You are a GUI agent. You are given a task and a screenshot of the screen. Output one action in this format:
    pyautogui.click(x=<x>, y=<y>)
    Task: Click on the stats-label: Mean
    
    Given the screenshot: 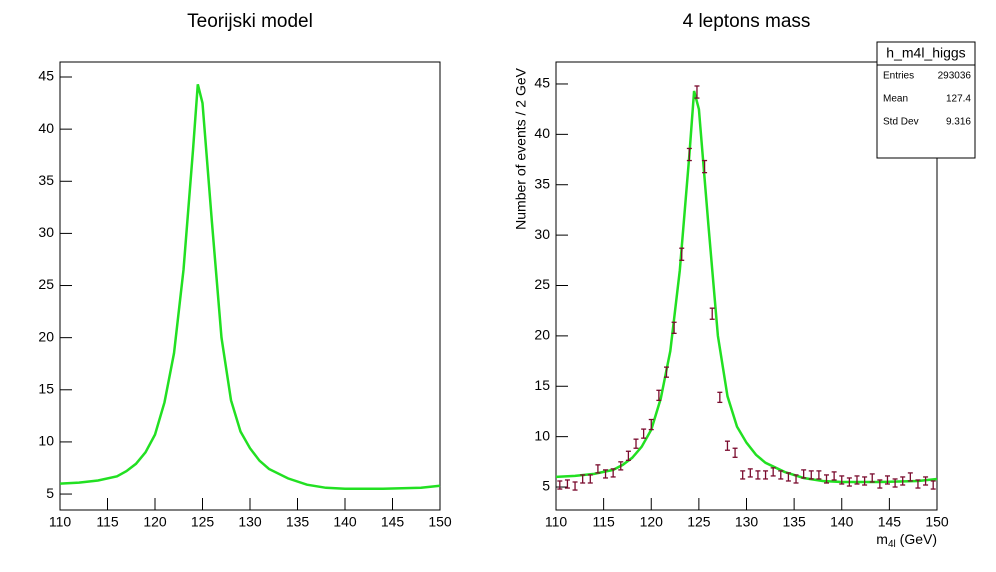 What is the action you would take?
    pyautogui.click(x=895, y=99)
    